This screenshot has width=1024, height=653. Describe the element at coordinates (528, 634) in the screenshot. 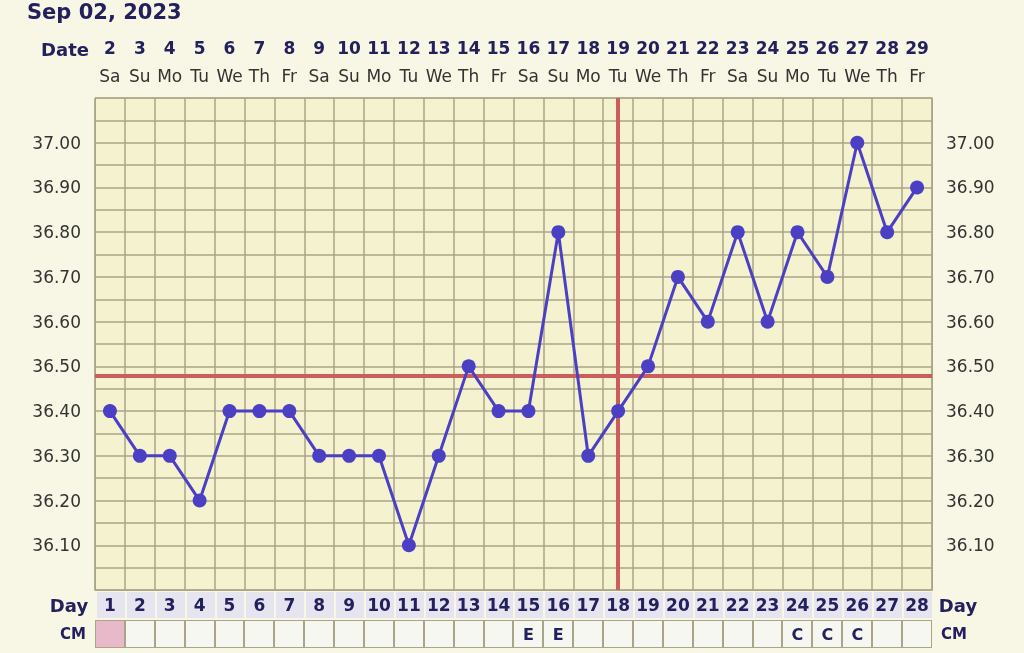

I see `text: E` at that location.